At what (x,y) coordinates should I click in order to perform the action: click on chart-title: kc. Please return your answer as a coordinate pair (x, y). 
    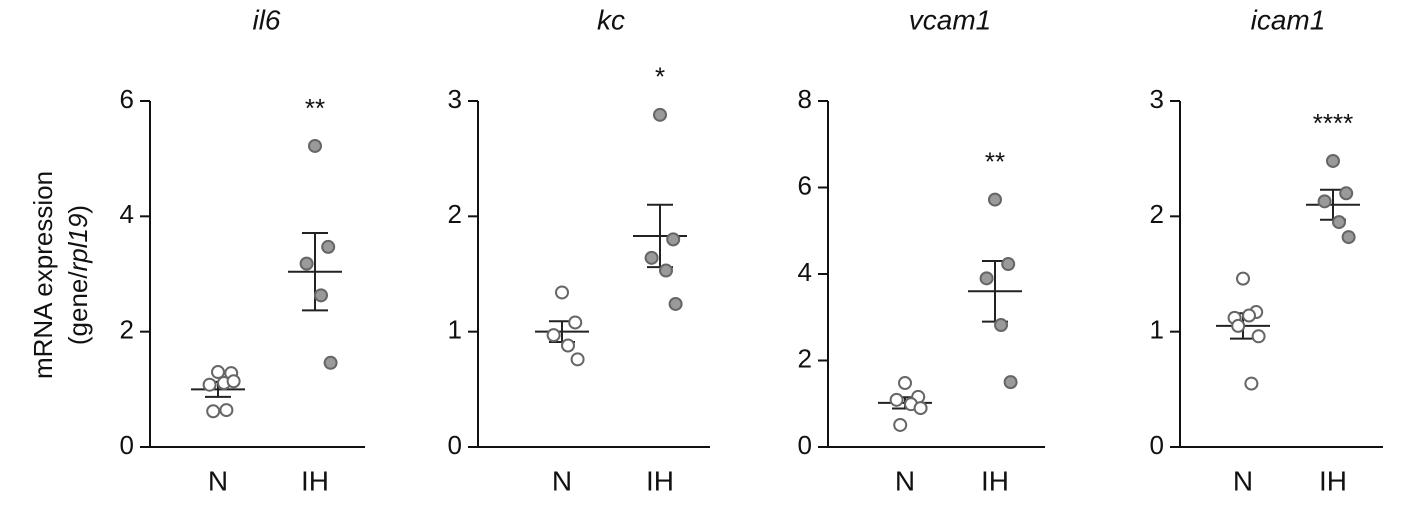
    Looking at the image, I should click on (611, 19).